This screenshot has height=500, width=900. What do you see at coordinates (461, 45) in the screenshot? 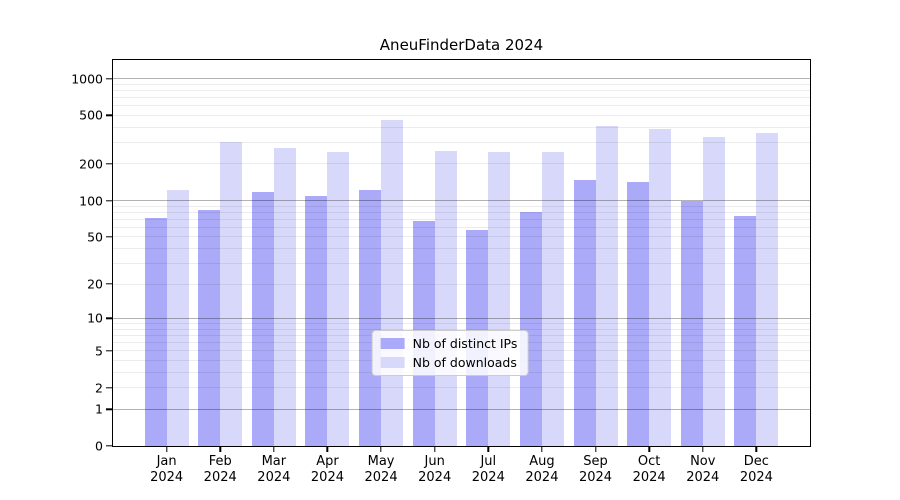
I see `chart-title: AneuFinderData 2024` at bounding box center [461, 45].